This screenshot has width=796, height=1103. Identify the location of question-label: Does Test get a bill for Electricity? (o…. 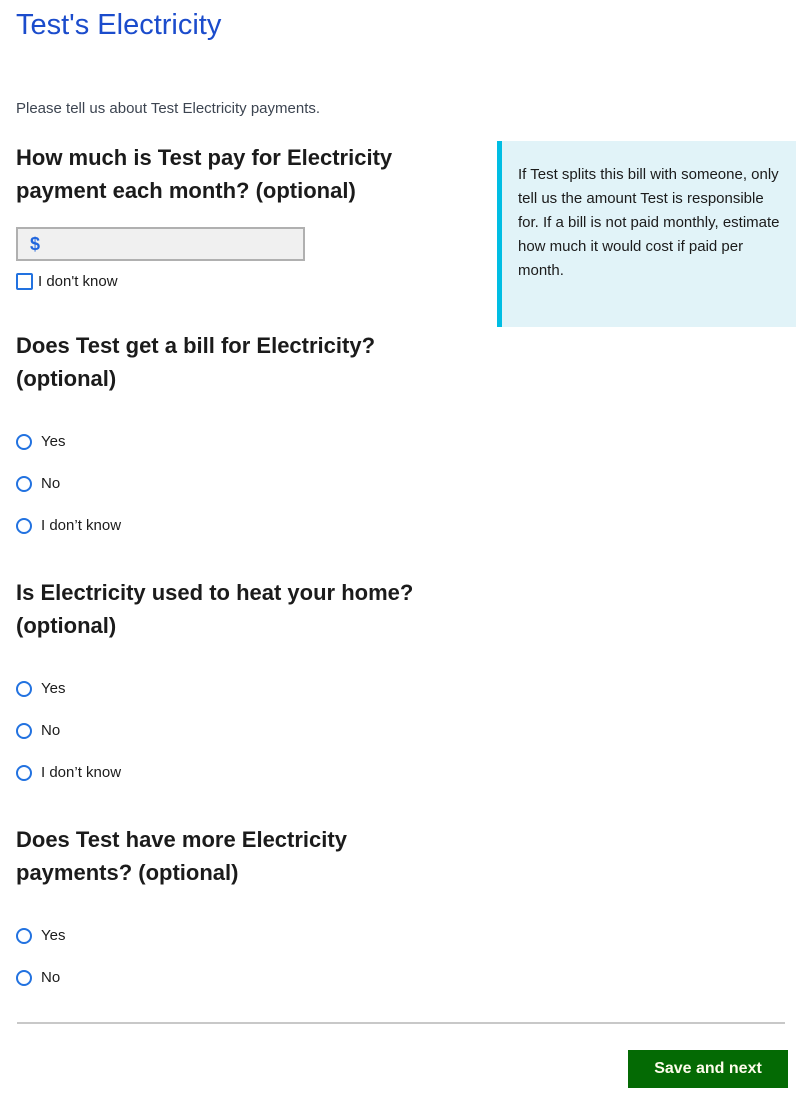
(196, 362).